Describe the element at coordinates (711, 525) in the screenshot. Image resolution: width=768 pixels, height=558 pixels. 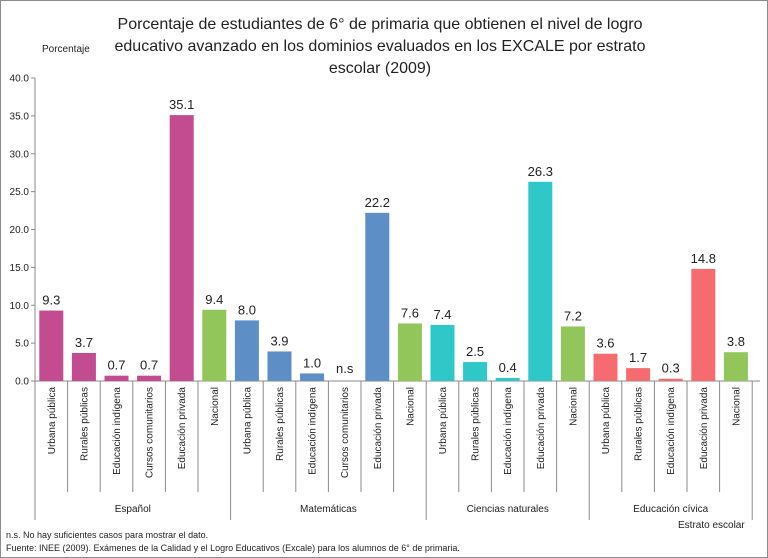
I see `x-axis-label: Estrato escolar` at that location.